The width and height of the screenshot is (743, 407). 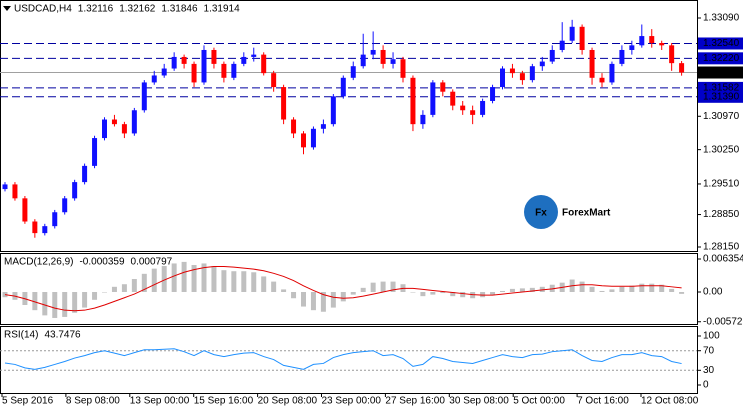 I want to click on y-tick-label: -0.005726, so click(x=723, y=321).